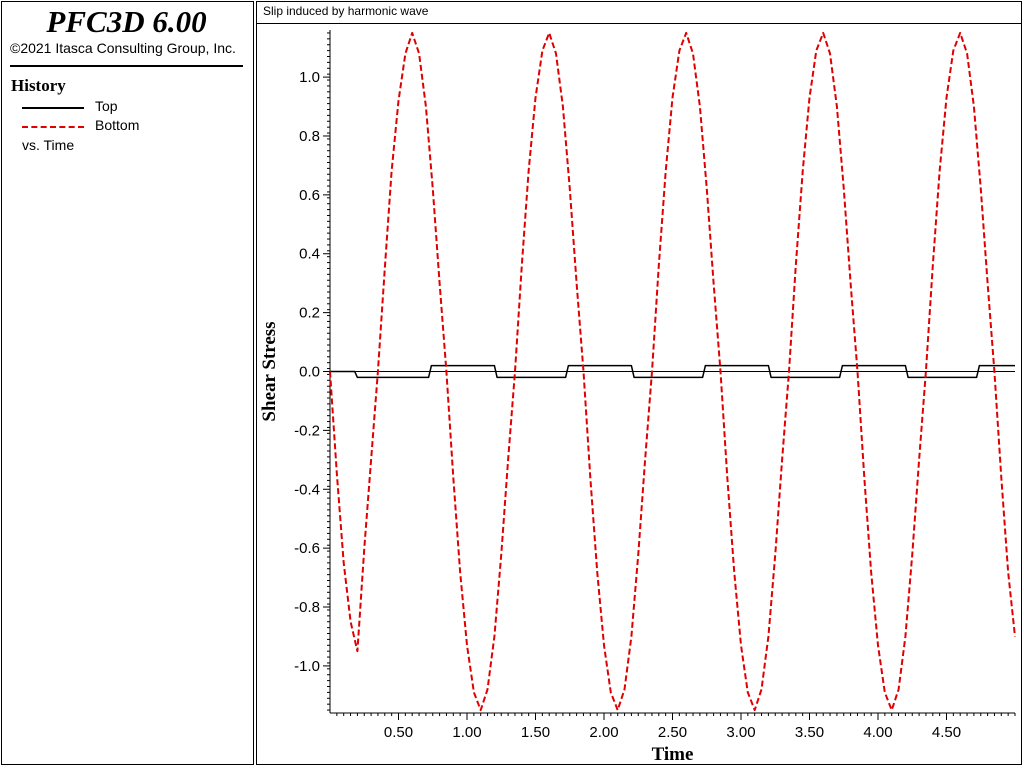  Describe the element at coordinates (269, 371) in the screenshot. I see `y-axis-label: Shear Stress` at that location.